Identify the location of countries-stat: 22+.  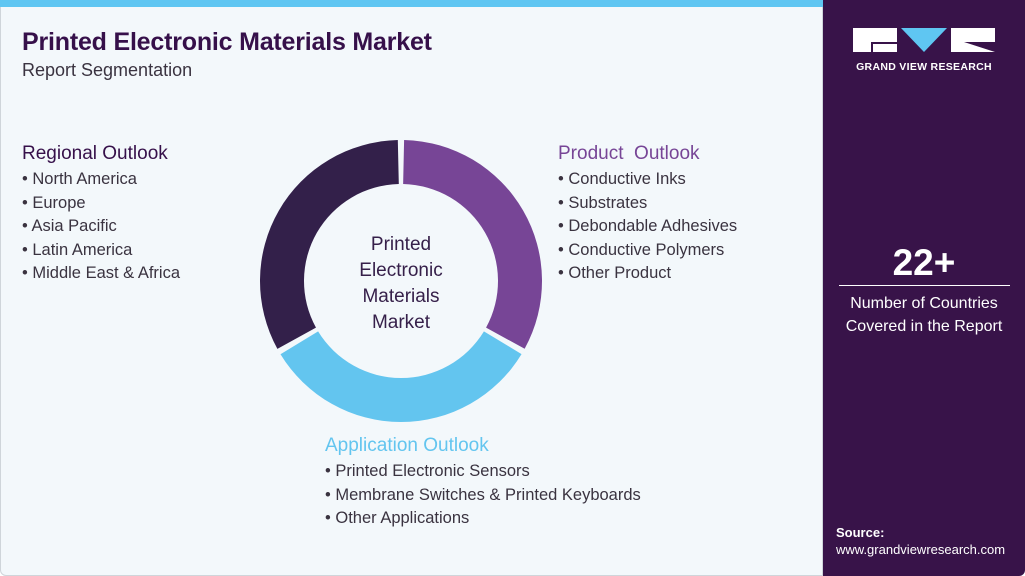
(924, 262).